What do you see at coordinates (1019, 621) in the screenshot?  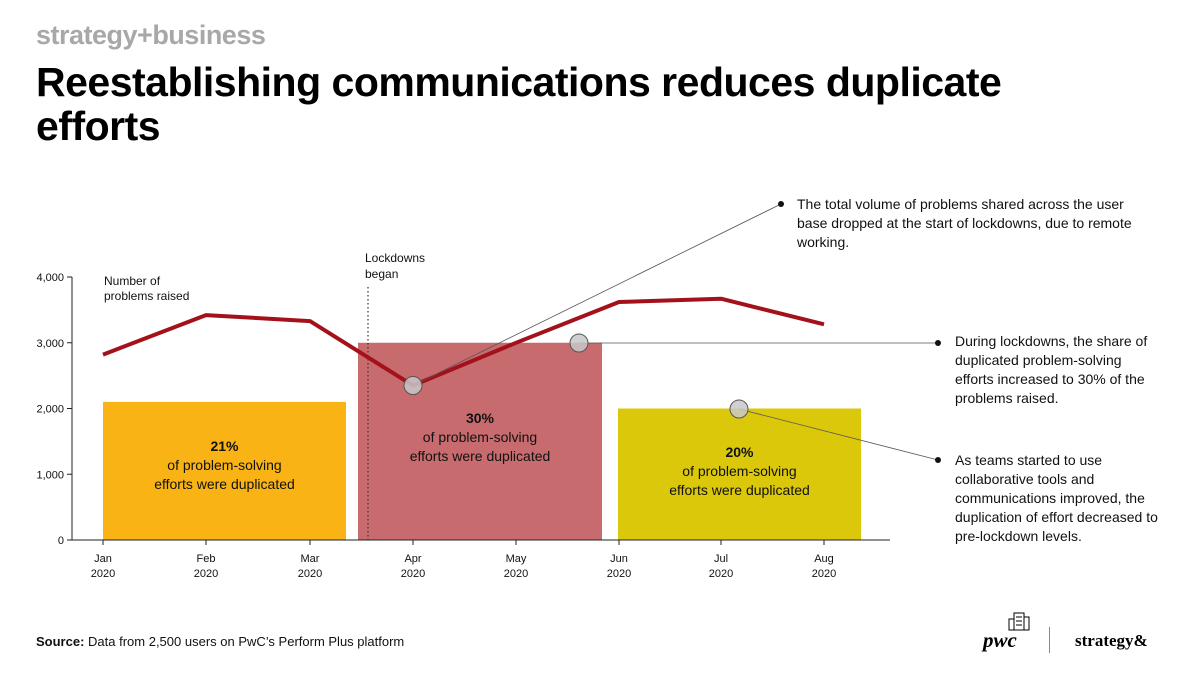 I see `building-icon` at bounding box center [1019, 621].